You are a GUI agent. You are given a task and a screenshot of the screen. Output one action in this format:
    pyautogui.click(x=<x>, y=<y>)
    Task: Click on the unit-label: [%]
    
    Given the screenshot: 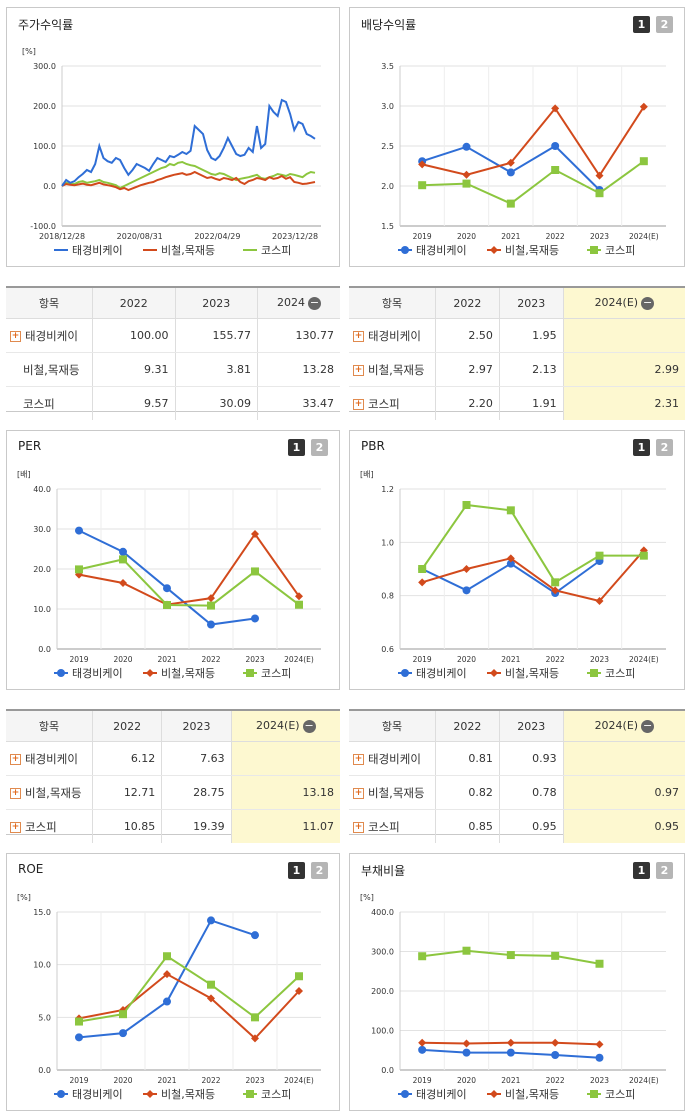 What is the action you would take?
    pyautogui.click(x=24, y=897)
    